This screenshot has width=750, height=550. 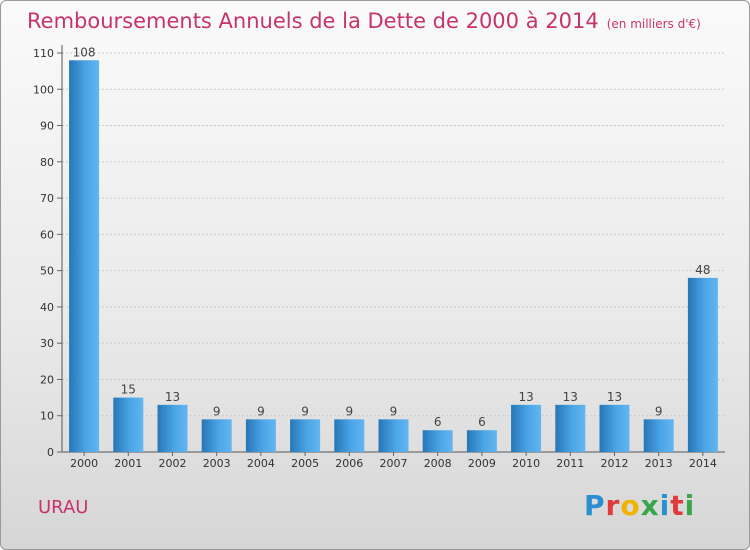 What do you see at coordinates (216, 435) in the screenshot?
I see `bar-2003` at bounding box center [216, 435].